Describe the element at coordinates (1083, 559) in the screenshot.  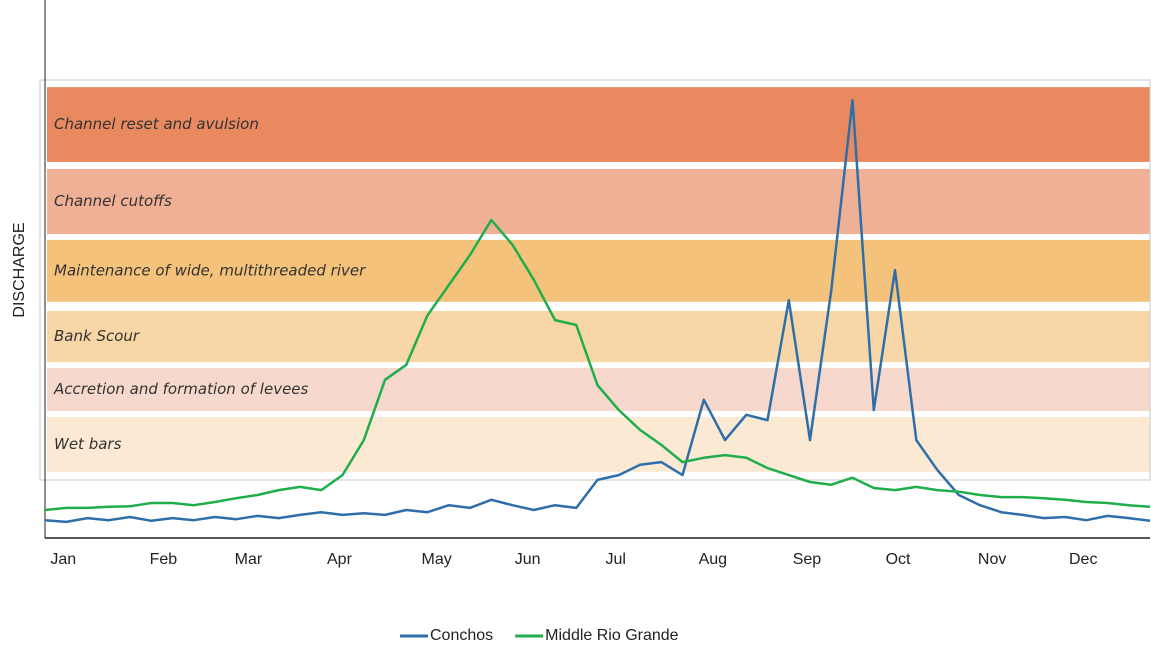
I see `x-tick-label: Dec` at that location.